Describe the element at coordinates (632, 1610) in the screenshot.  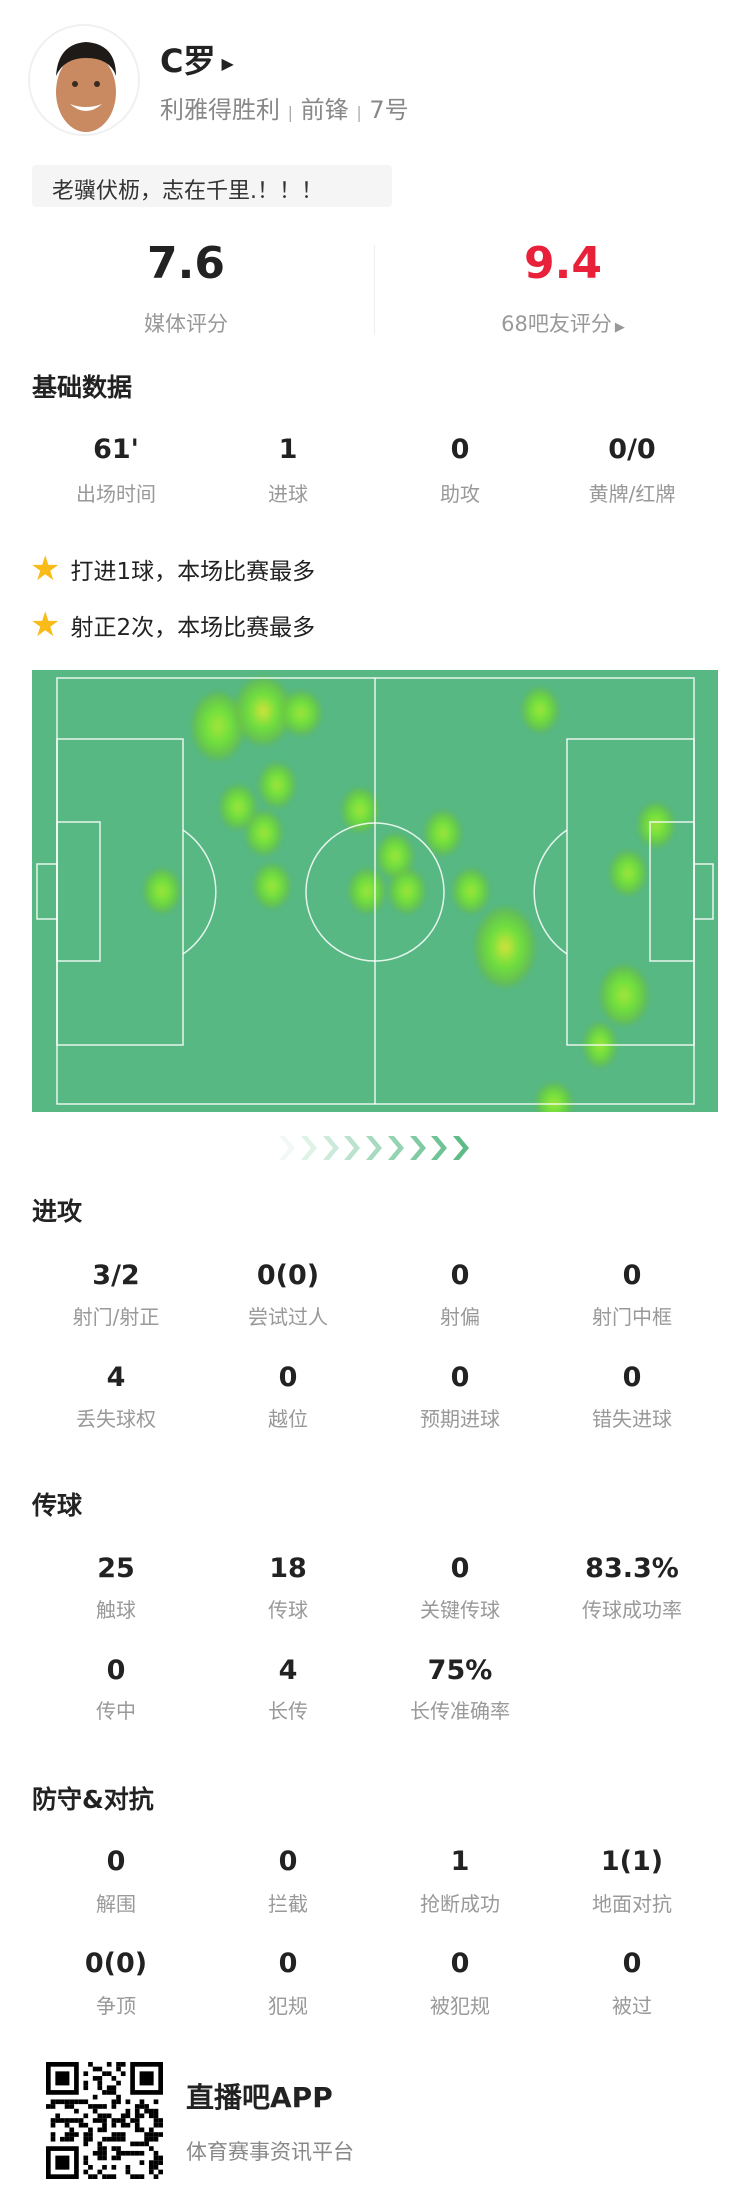
I see `stat-label: 传球成功率` at that location.